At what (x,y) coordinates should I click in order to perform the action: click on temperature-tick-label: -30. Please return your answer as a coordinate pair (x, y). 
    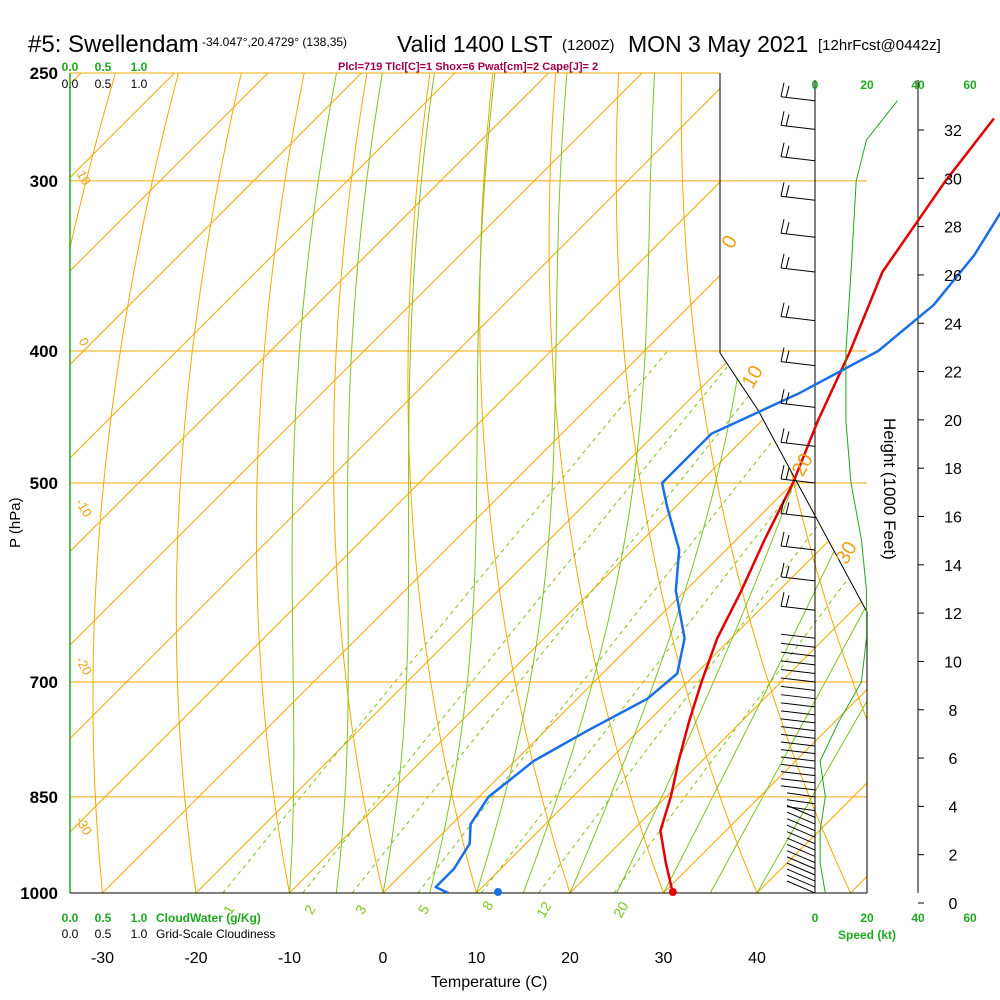
    Looking at the image, I should click on (102, 958).